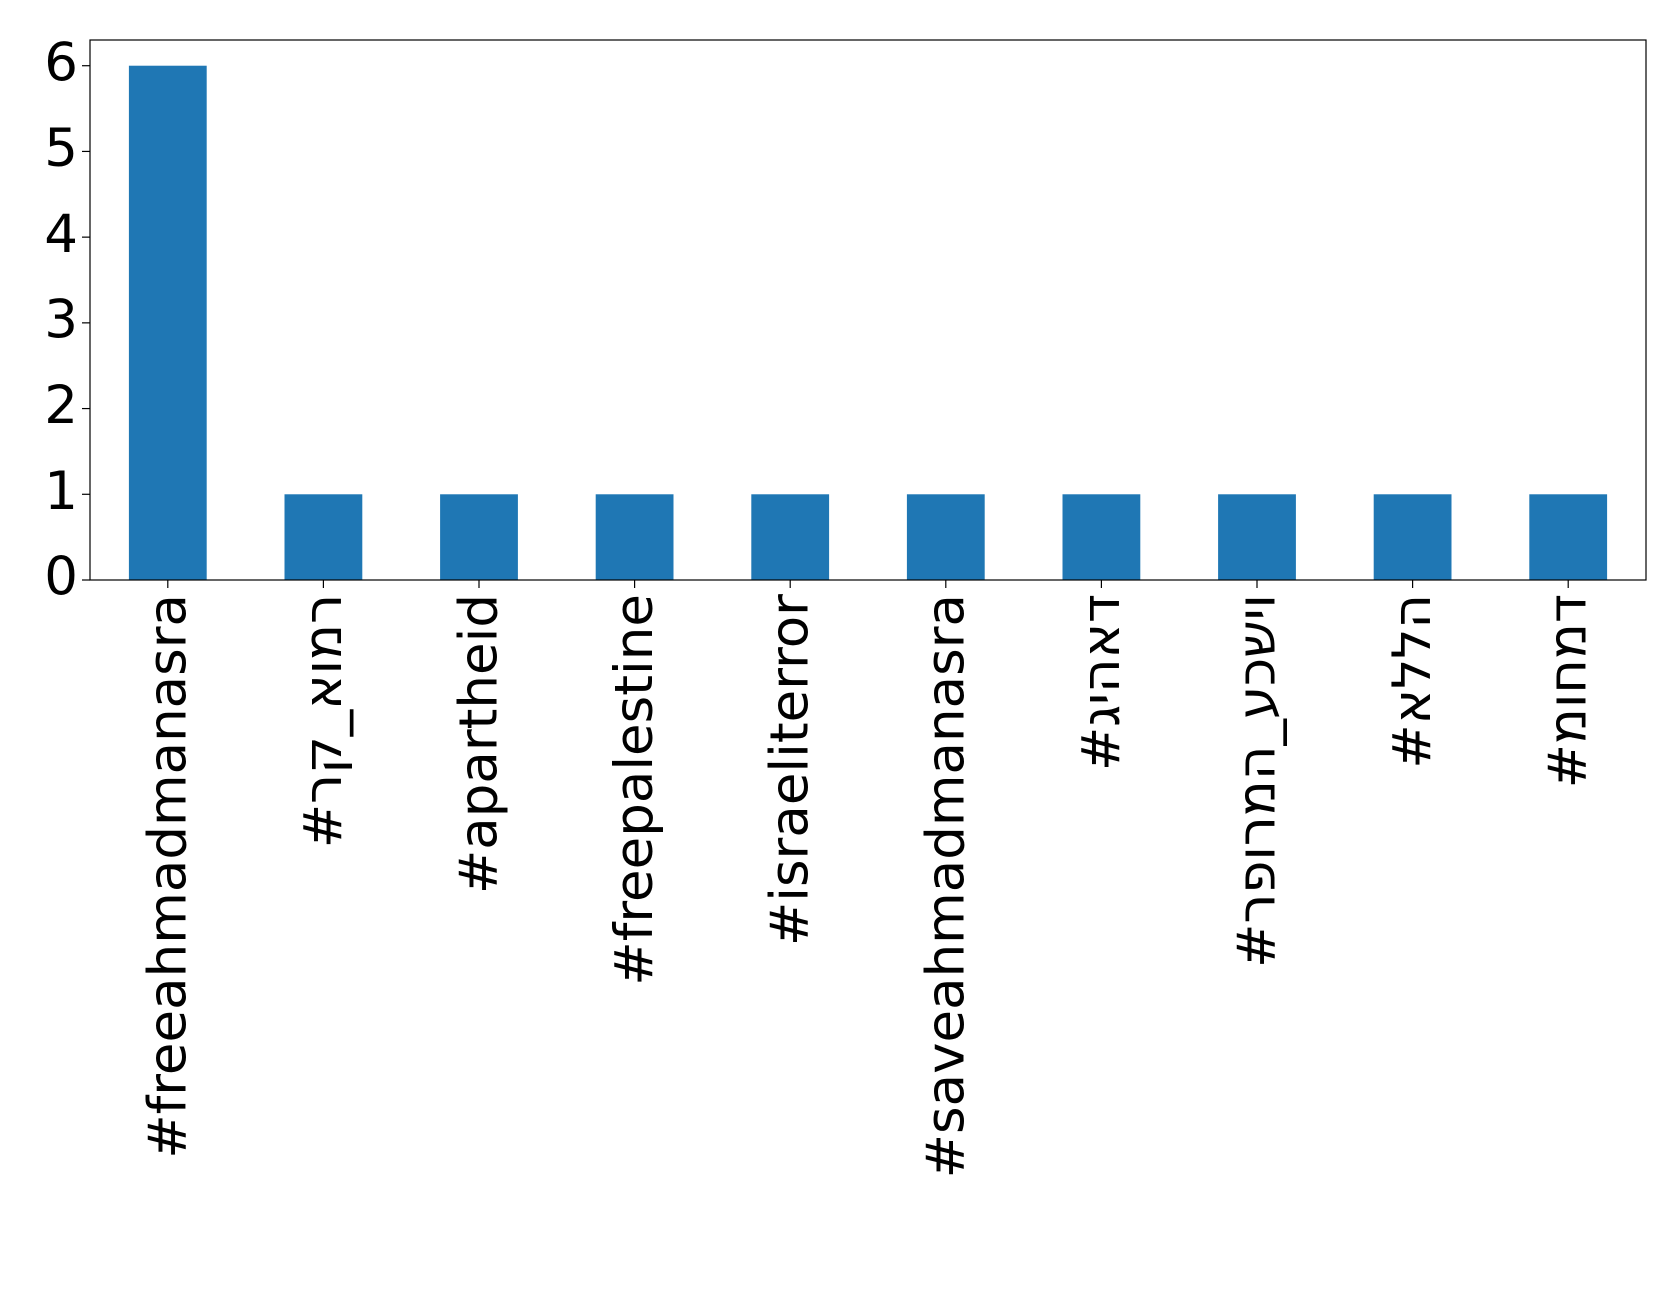 This screenshot has width=1679, height=1316. I want to click on x-tick-label: #freeahmadmanasra, so click(167, 876).